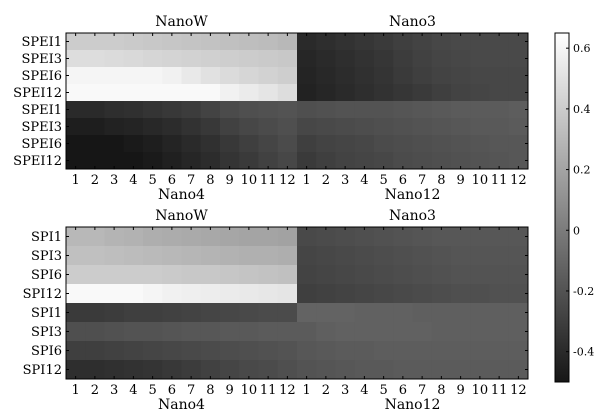 The height and width of the screenshot is (418, 594). What do you see at coordinates (42, 294) in the screenshot?
I see `row-label: SPI12` at bounding box center [42, 294].